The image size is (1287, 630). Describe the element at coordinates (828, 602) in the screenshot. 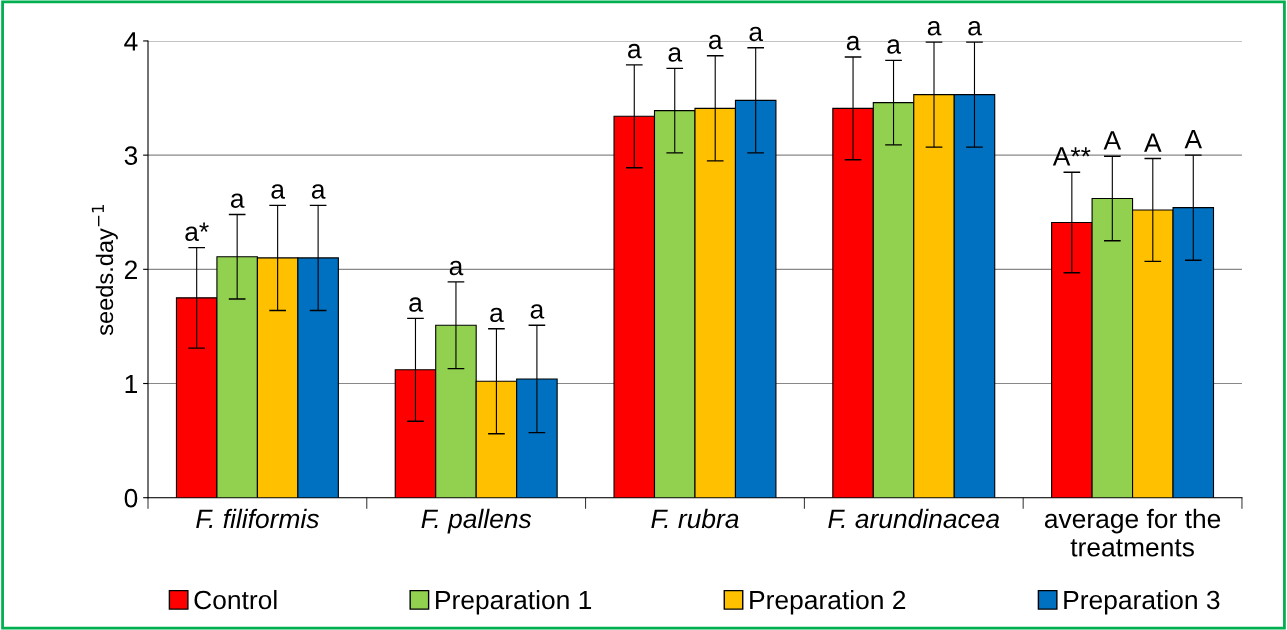

I see `legend-label: Preparation 2` at that location.